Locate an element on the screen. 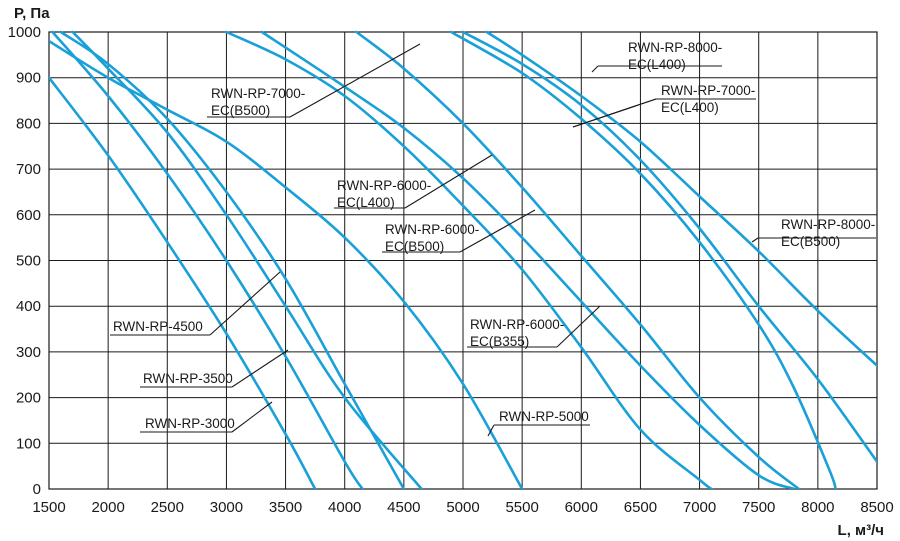 This screenshot has width=900, height=541. curve-label-10: RWN-RP-7000- EC(L400) is located at coordinates (664, 105).